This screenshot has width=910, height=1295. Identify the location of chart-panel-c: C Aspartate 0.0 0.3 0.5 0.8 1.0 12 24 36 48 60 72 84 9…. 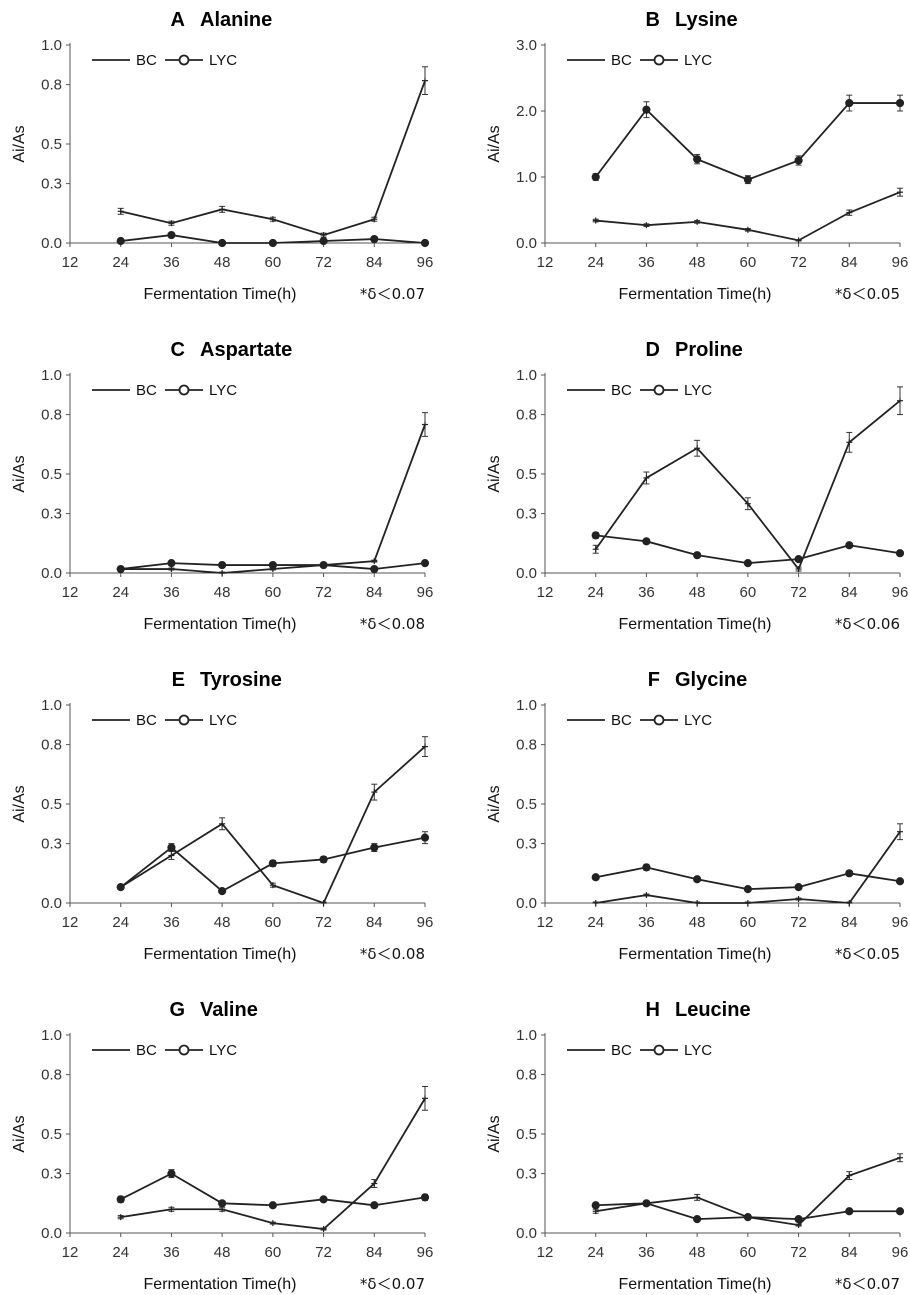
(222, 486).